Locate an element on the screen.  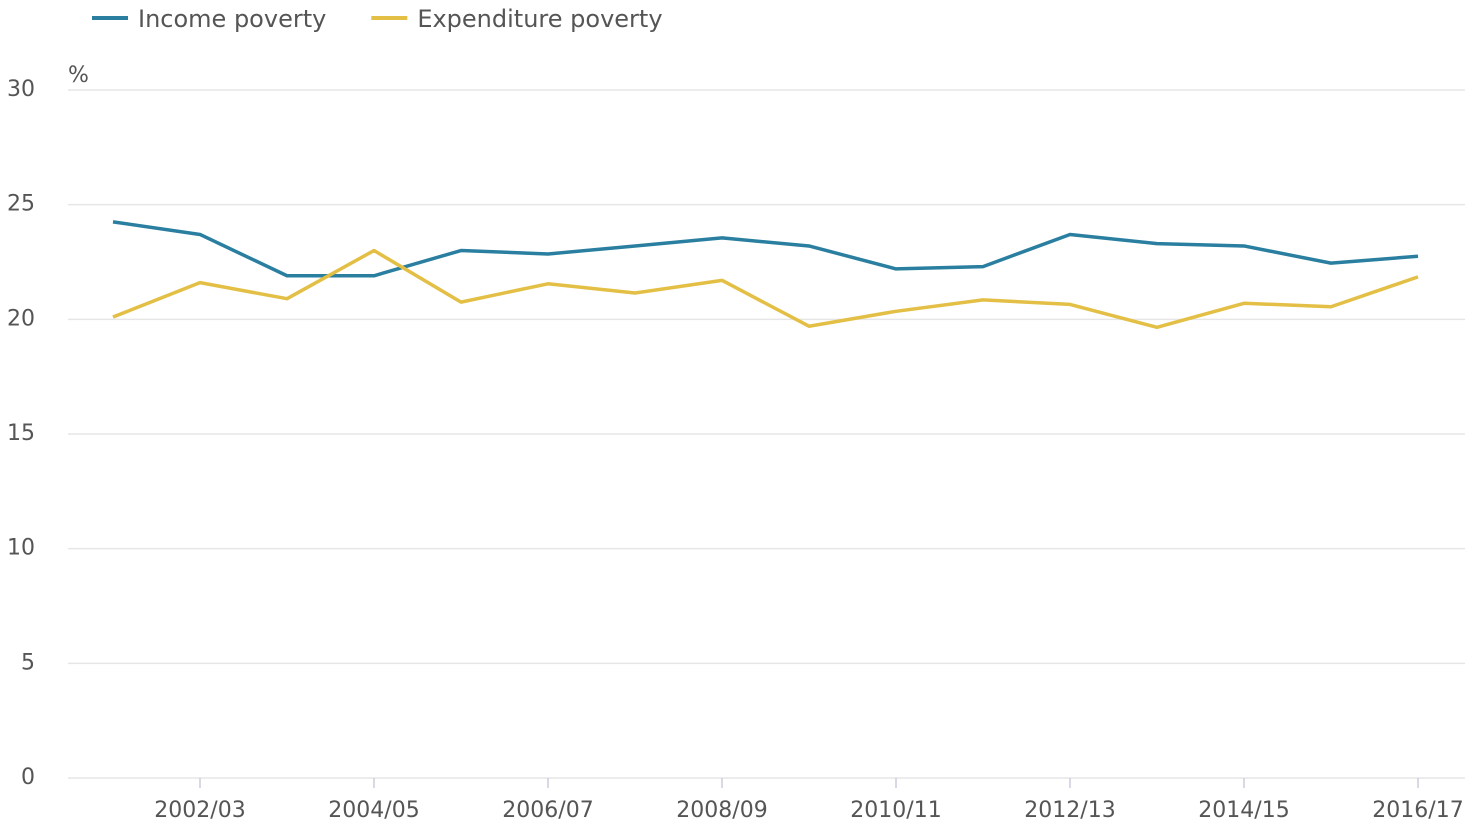
y-tick-label: 15 is located at coordinates (21, 433).